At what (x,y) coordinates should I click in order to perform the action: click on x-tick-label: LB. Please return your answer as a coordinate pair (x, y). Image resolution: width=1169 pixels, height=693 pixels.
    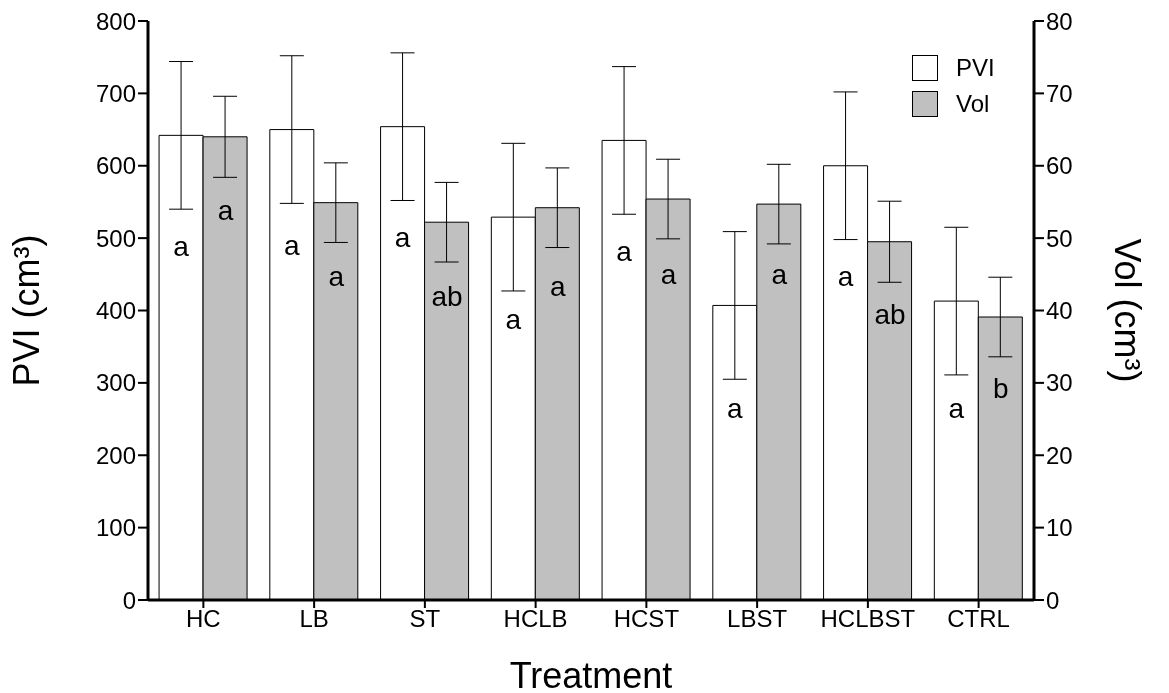
    Looking at the image, I should click on (314, 619).